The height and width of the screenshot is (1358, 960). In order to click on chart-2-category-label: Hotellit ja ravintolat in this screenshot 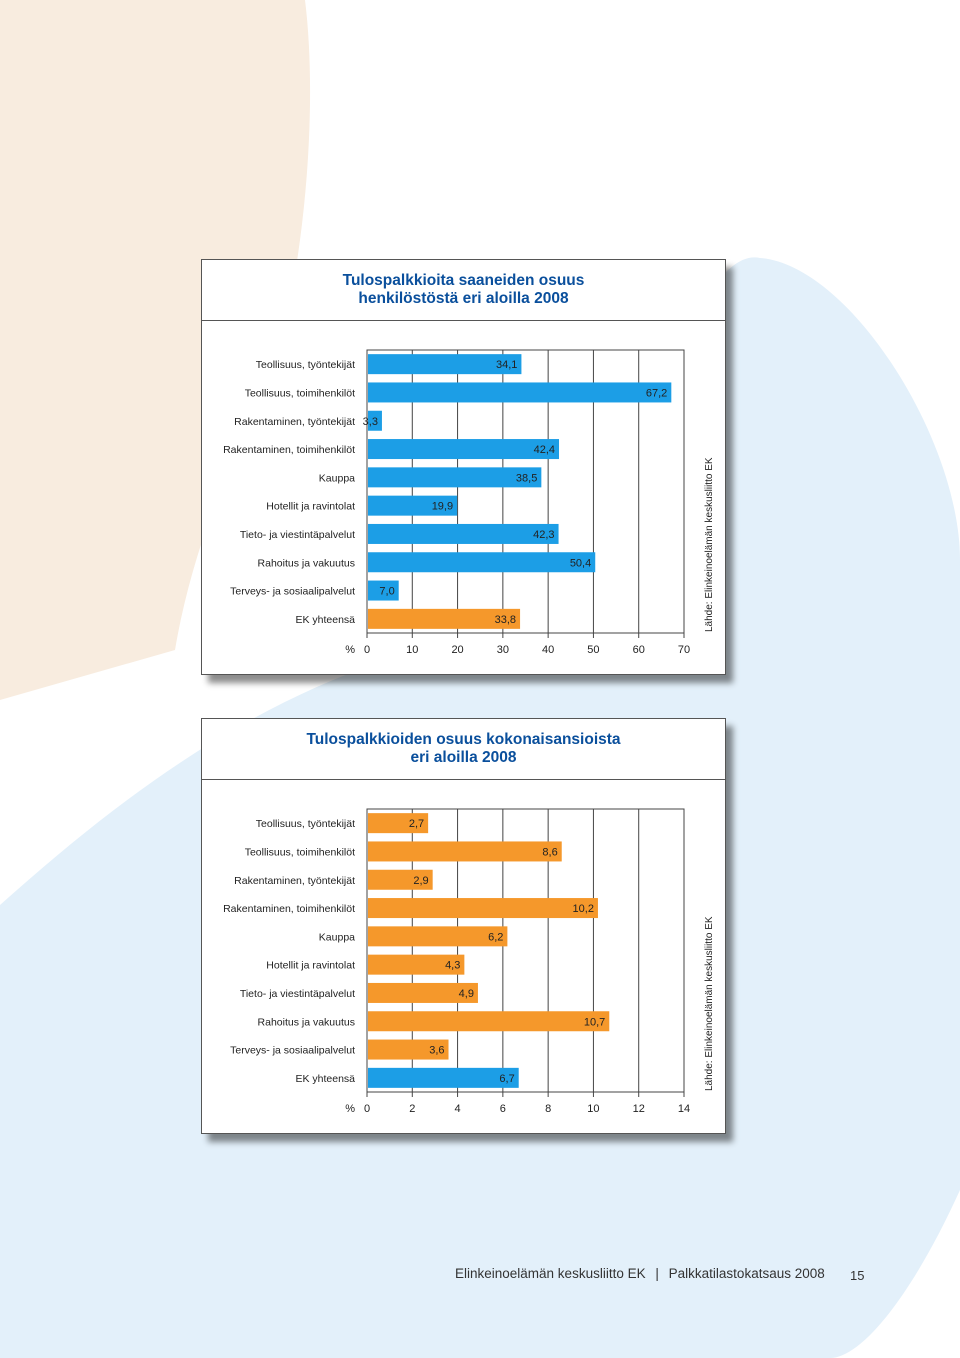, I will do `click(310, 966)`.